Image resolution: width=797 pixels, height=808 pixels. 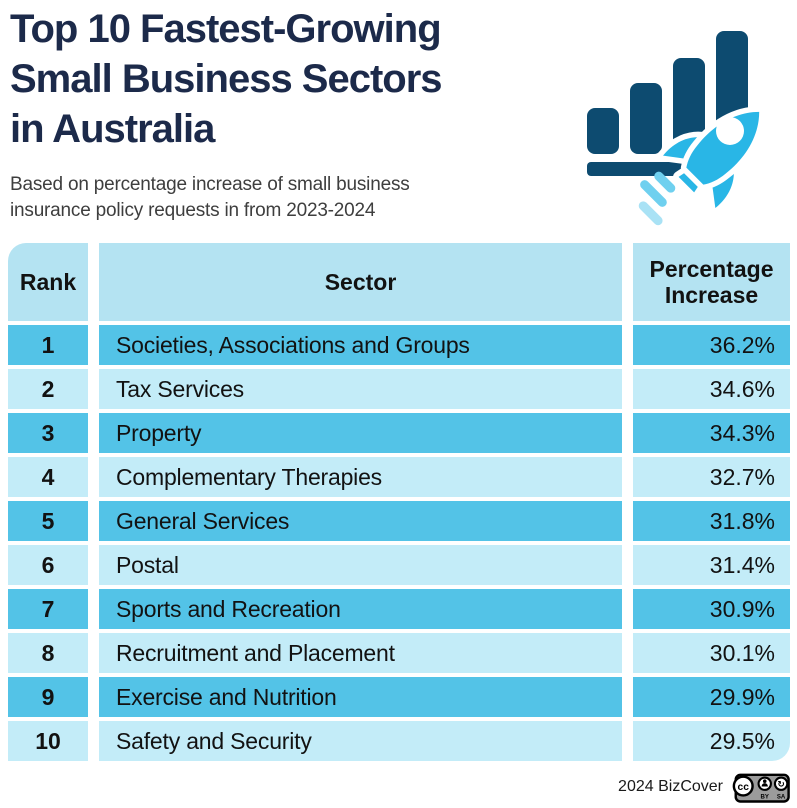 What do you see at coordinates (48, 282) in the screenshot?
I see `column-header-rank: Rank` at bounding box center [48, 282].